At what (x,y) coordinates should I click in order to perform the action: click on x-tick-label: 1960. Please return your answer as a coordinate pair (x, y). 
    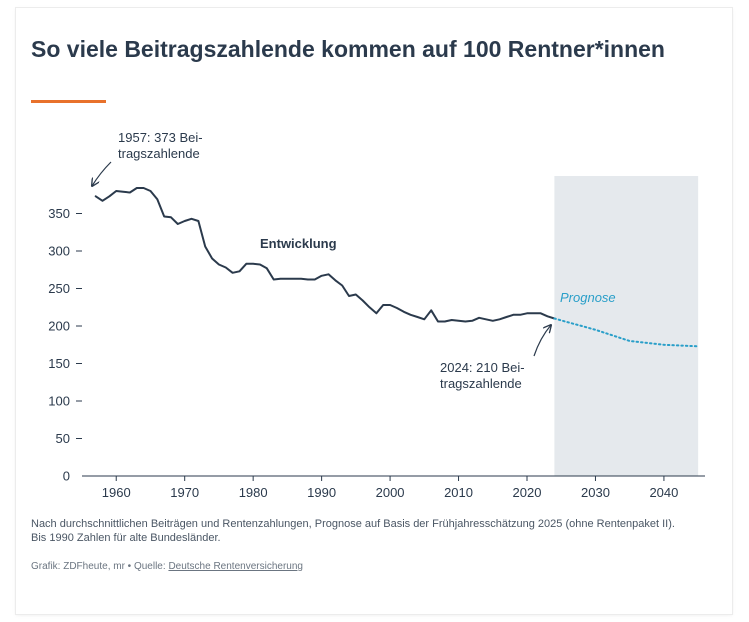
    Looking at the image, I should click on (116, 492).